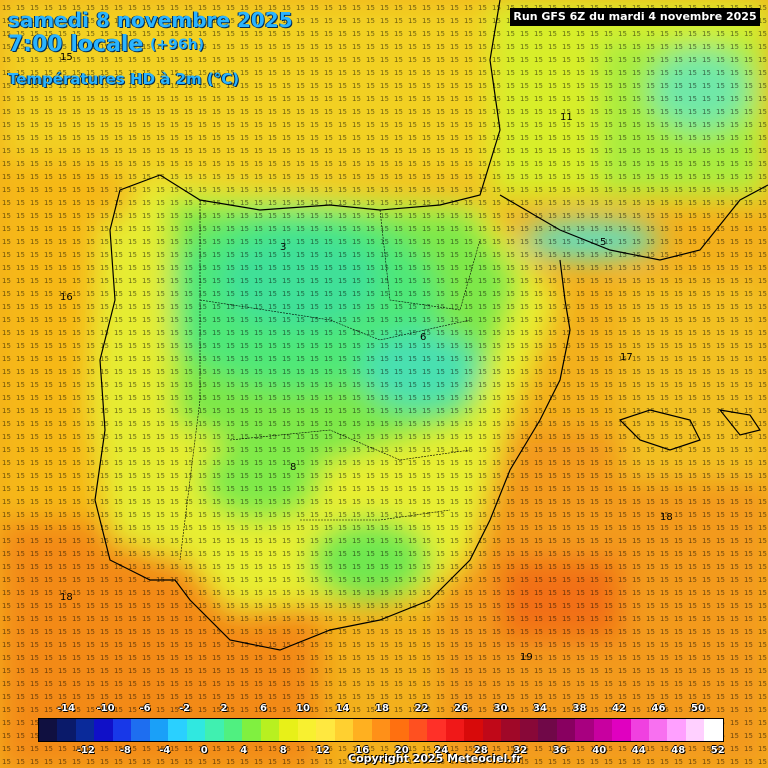 This screenshot has width=768, height=768. What do you see at coordinates (626, 357) in the screenshot?
I see `region-value-mediterranean-east: 17` at bounding box center [626, 357].